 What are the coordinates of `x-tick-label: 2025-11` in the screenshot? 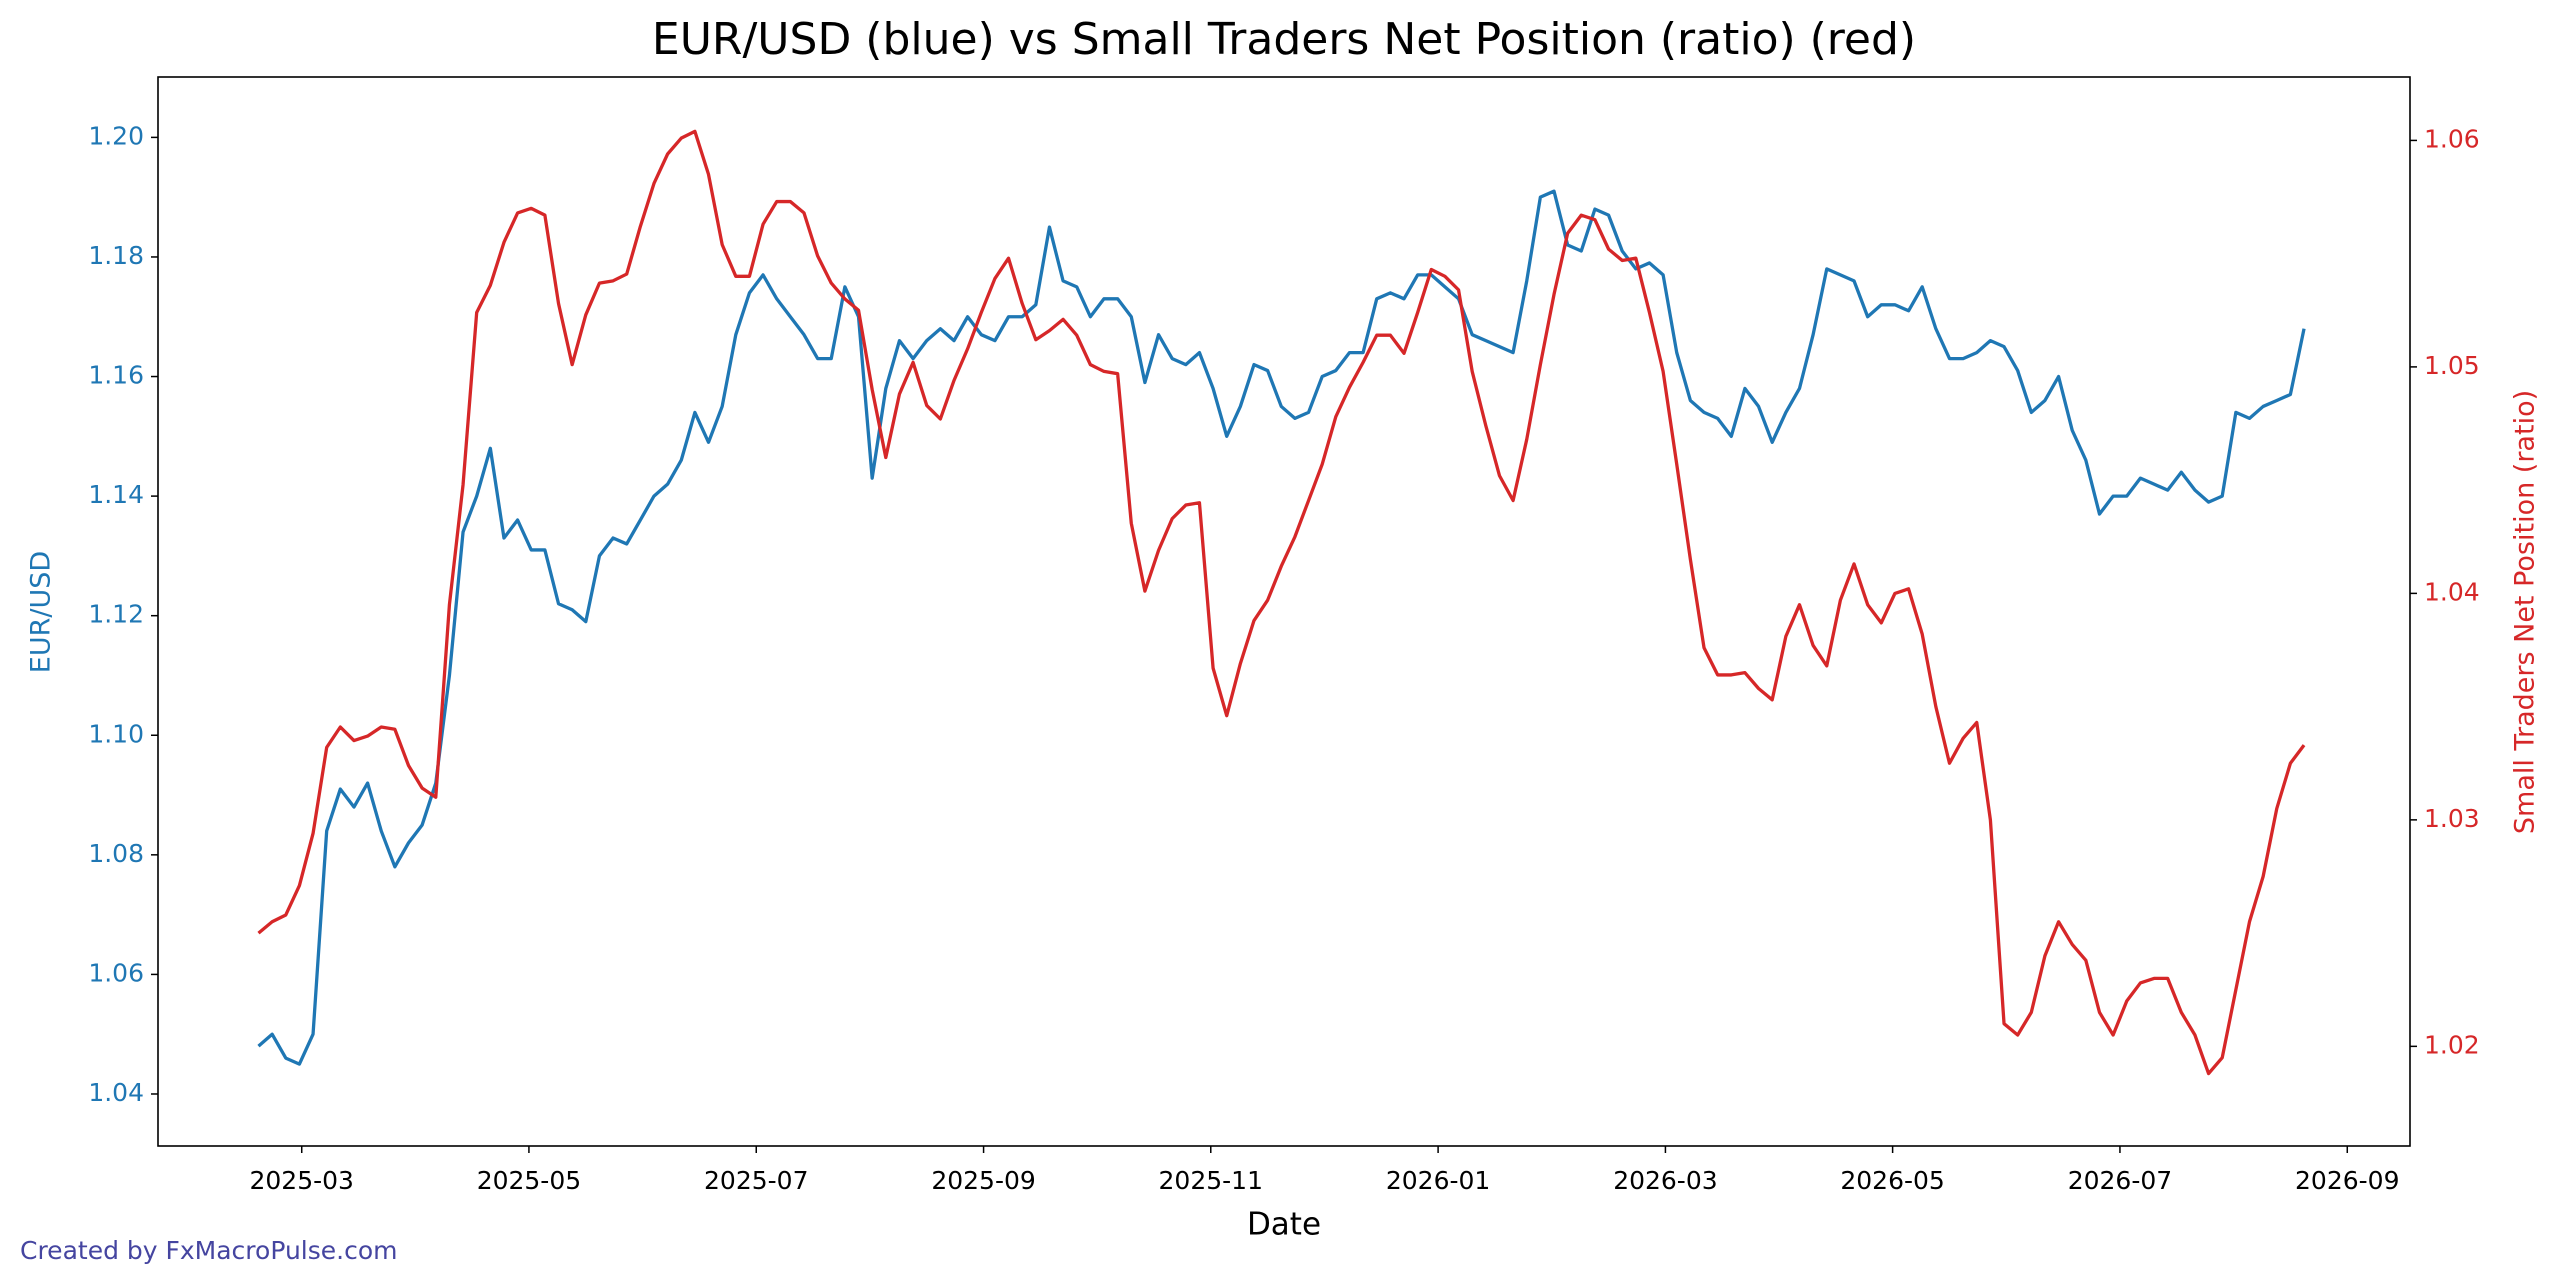 It's located at (1211, 1180).